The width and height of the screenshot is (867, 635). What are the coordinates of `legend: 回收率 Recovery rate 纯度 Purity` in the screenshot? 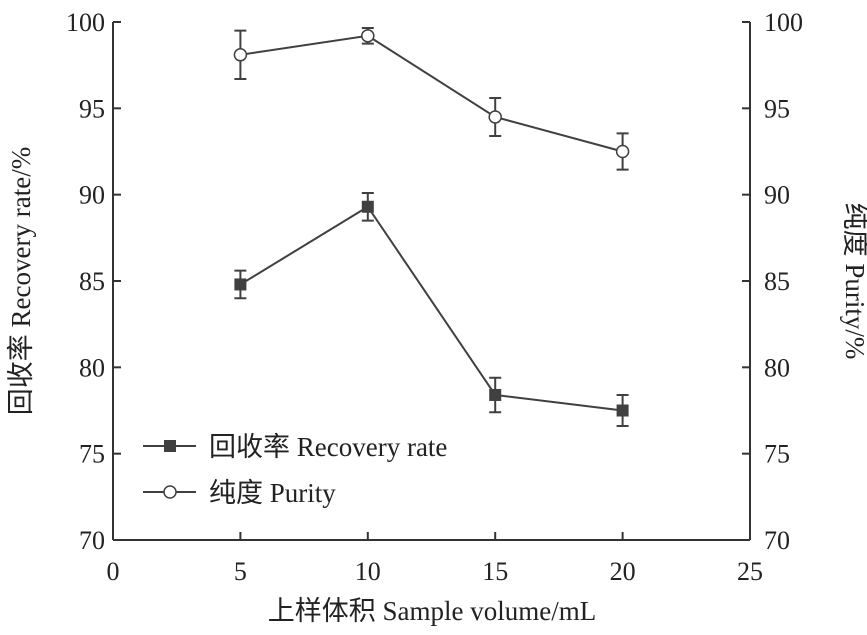 It's located at (295, 470).